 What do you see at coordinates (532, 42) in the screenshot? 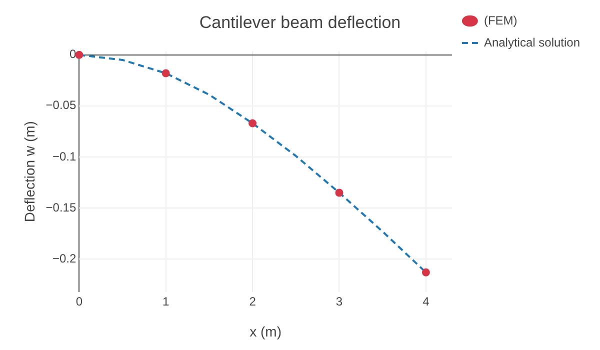
I see `legend-label: Analytical solution` at bounding box center [532, 42].